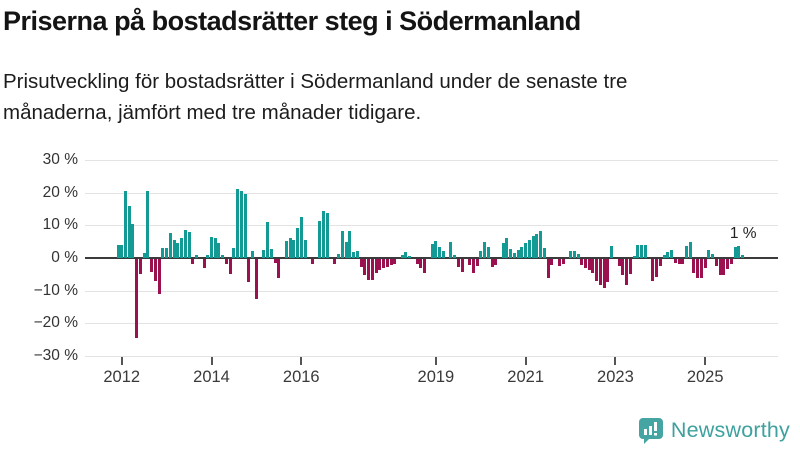  Describe the element at coordinates (526, 377) in the screenshot. I see `x-axis-label: 2021` at that location.